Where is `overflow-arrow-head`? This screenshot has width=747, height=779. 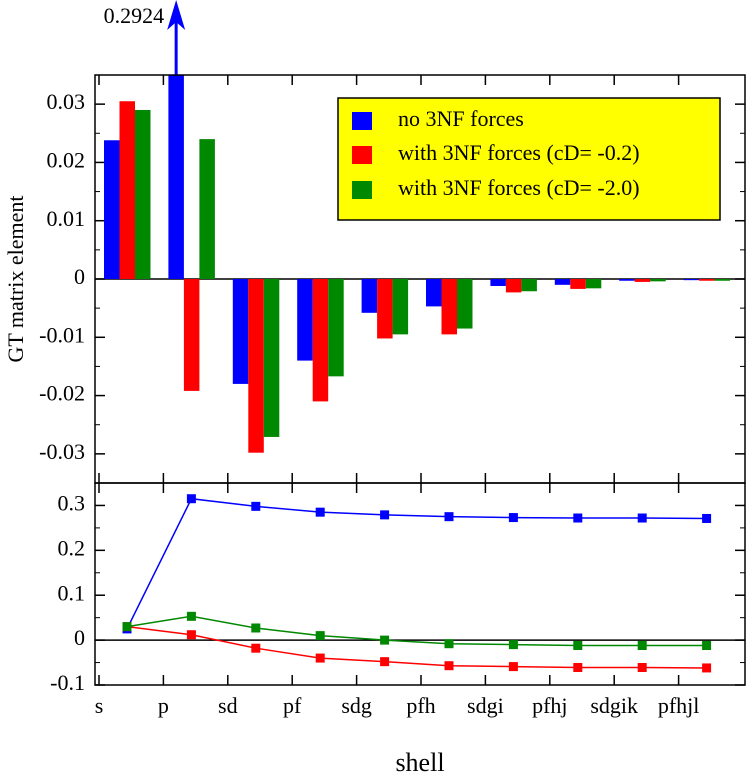 overflow-arrow-head is located at coordinates (176, 15).